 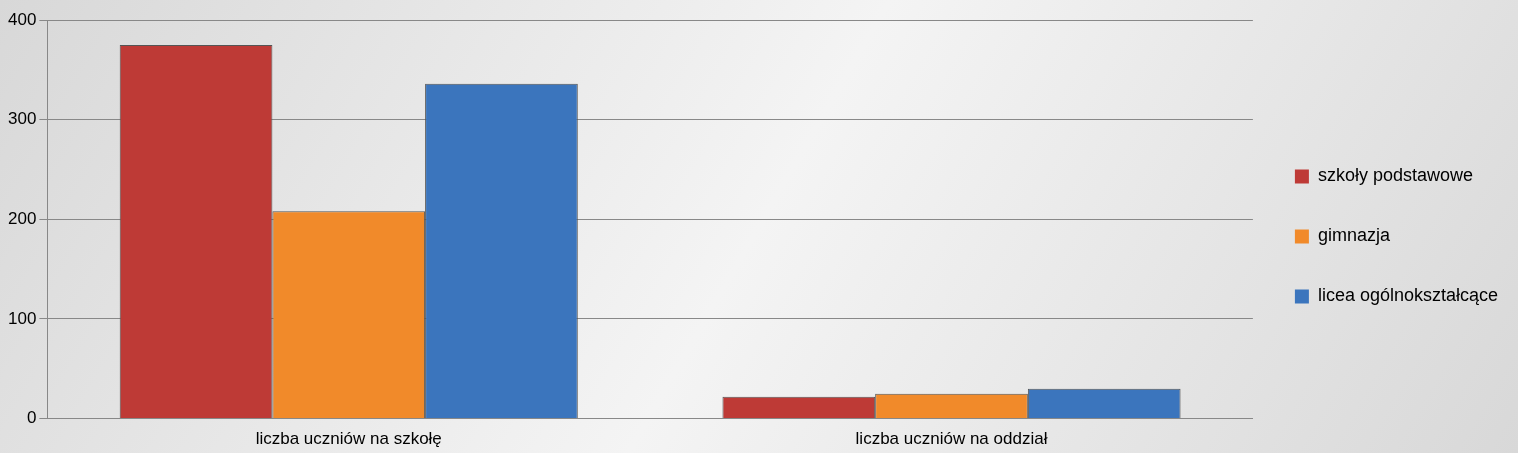 What do you see at coordinates (22, 119) in the screenshot?
I see `y-tick-label: 300` at bounding box center [22, 119].